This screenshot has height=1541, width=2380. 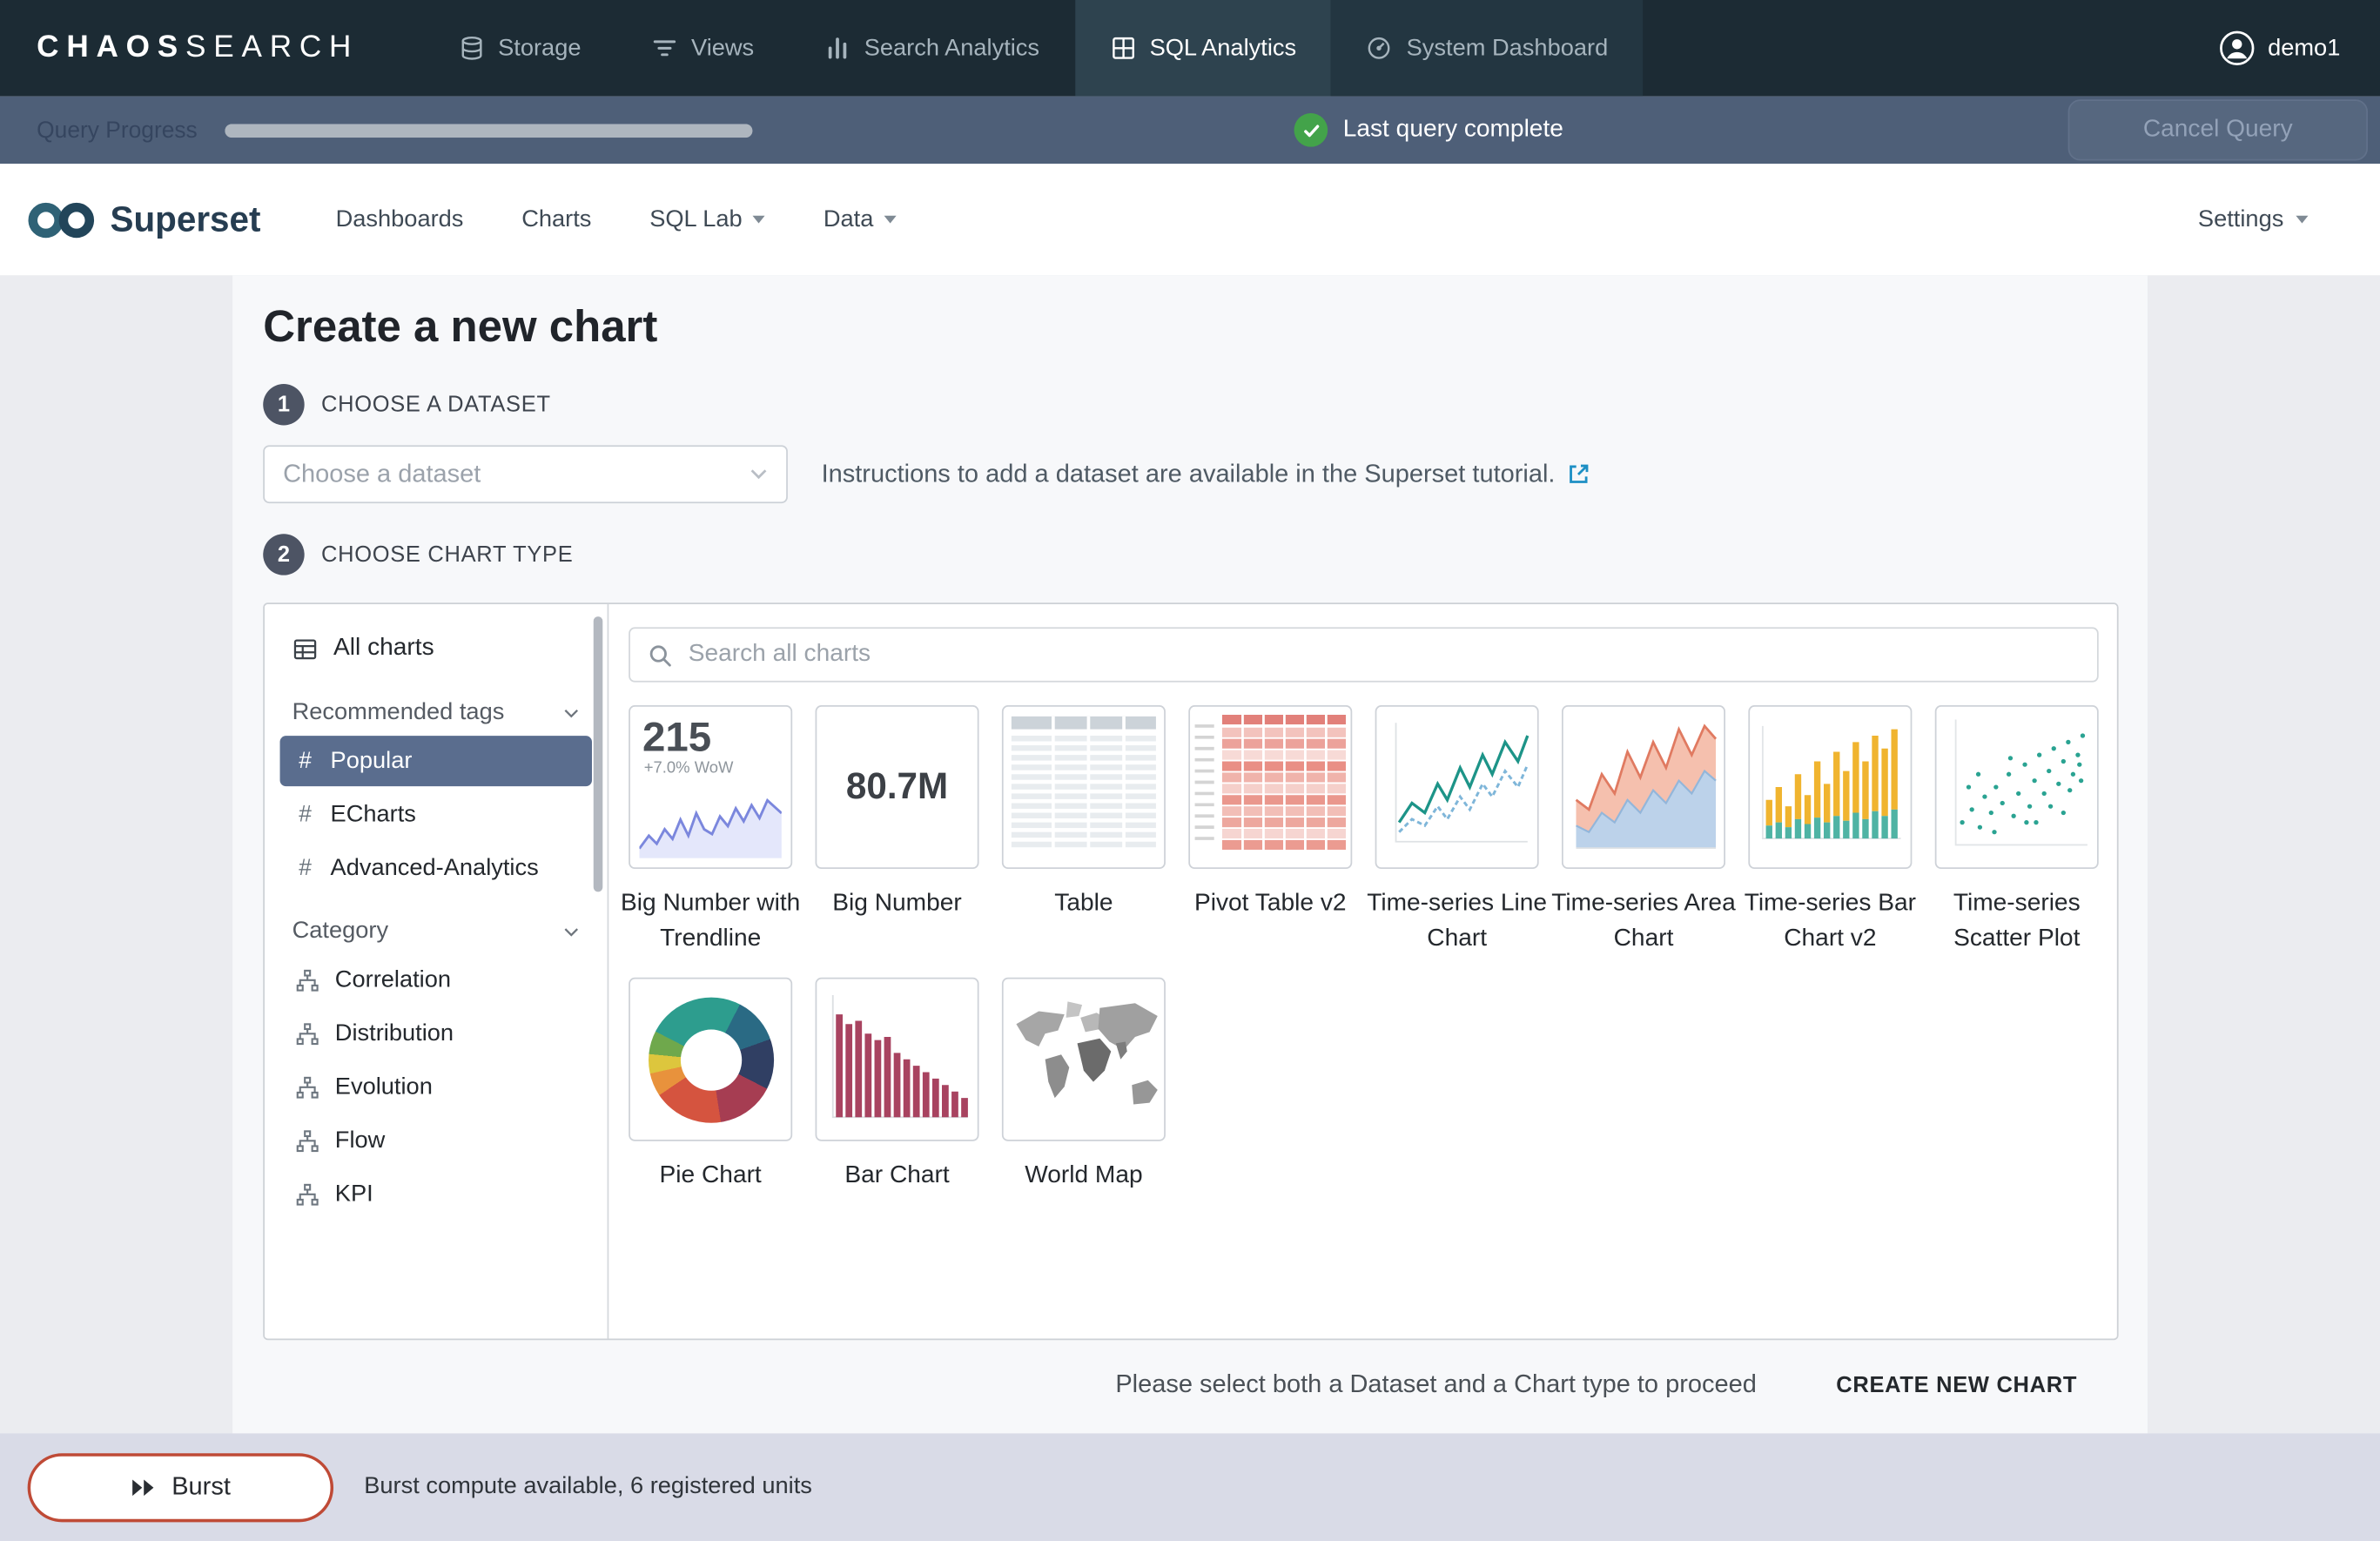 I want to click on chart-type-card-big-number: 80.7M Big Number, so click(x=897, y=813).